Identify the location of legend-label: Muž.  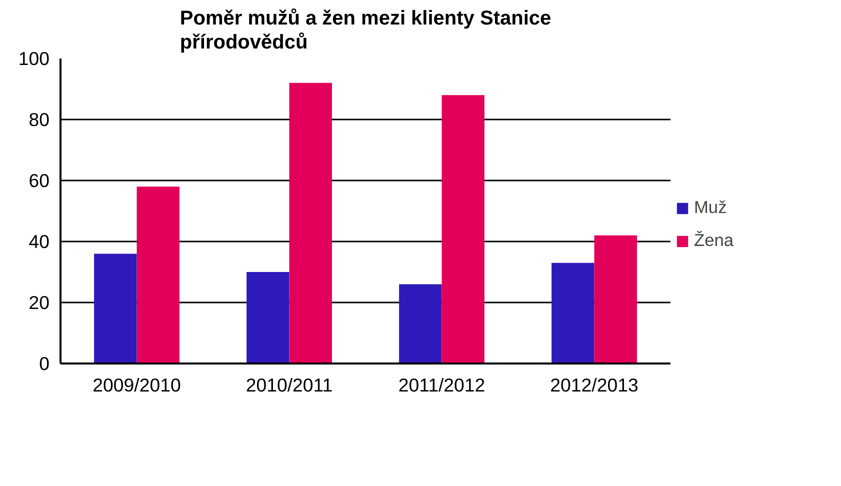
(710, 207).